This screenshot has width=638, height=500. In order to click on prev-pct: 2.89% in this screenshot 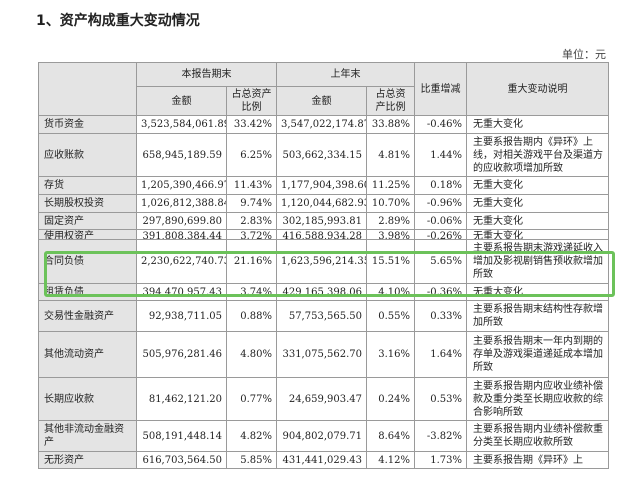, I will do `click(390, 221)`.